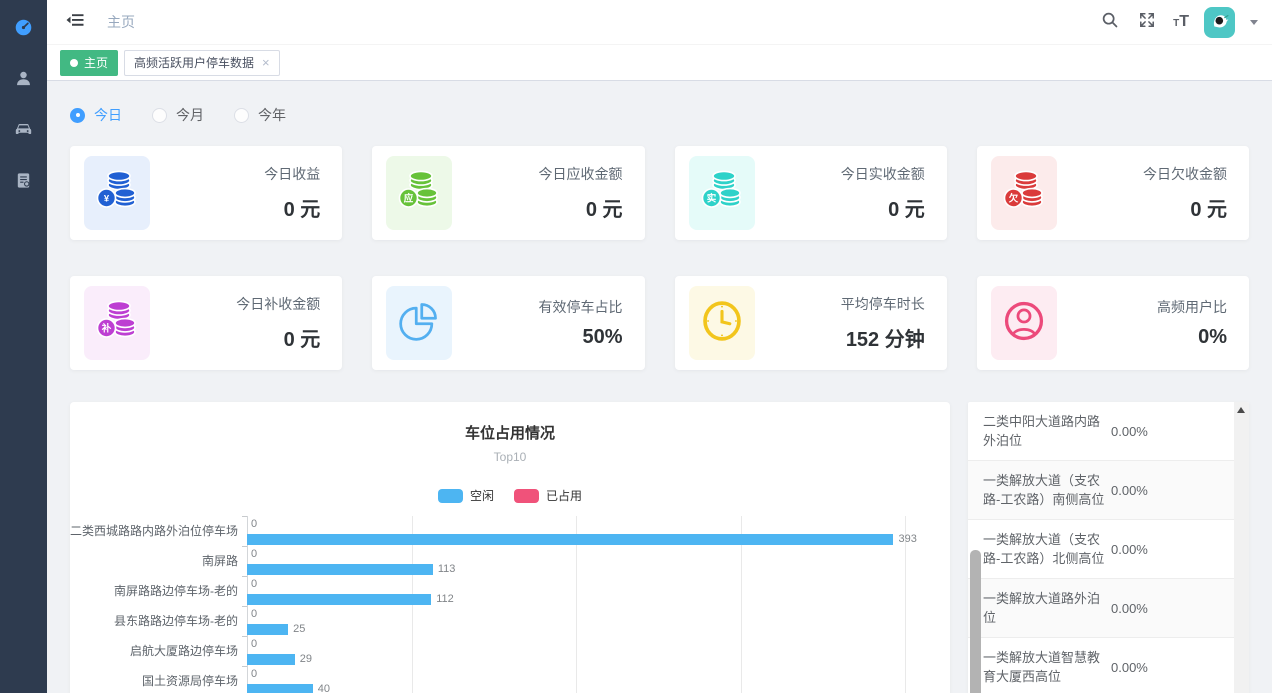  What do you see at coordinates (75, 22) in the screenshot?
I see `collapse-sidebar-button` at bounding box center [75, 22].